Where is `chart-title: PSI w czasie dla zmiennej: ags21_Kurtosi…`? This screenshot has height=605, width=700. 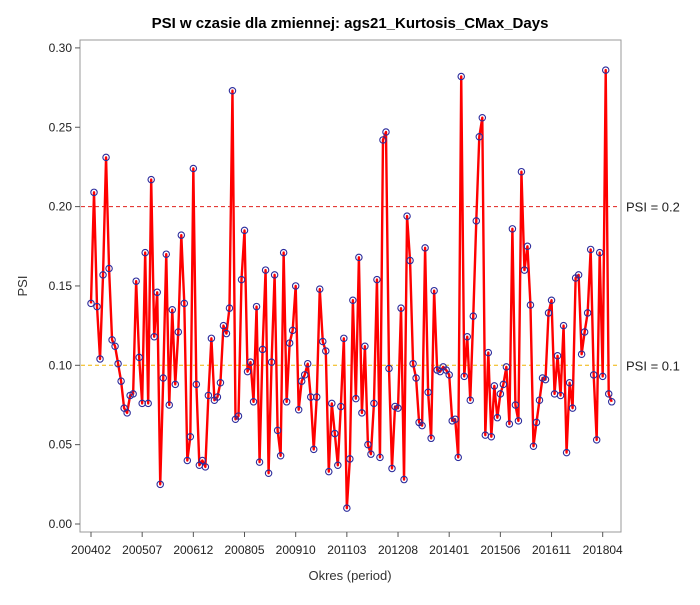 chart-title: PSI w czasie dla zmiennej: ags21_Kurtosi… is located at coordinates (350, 23).